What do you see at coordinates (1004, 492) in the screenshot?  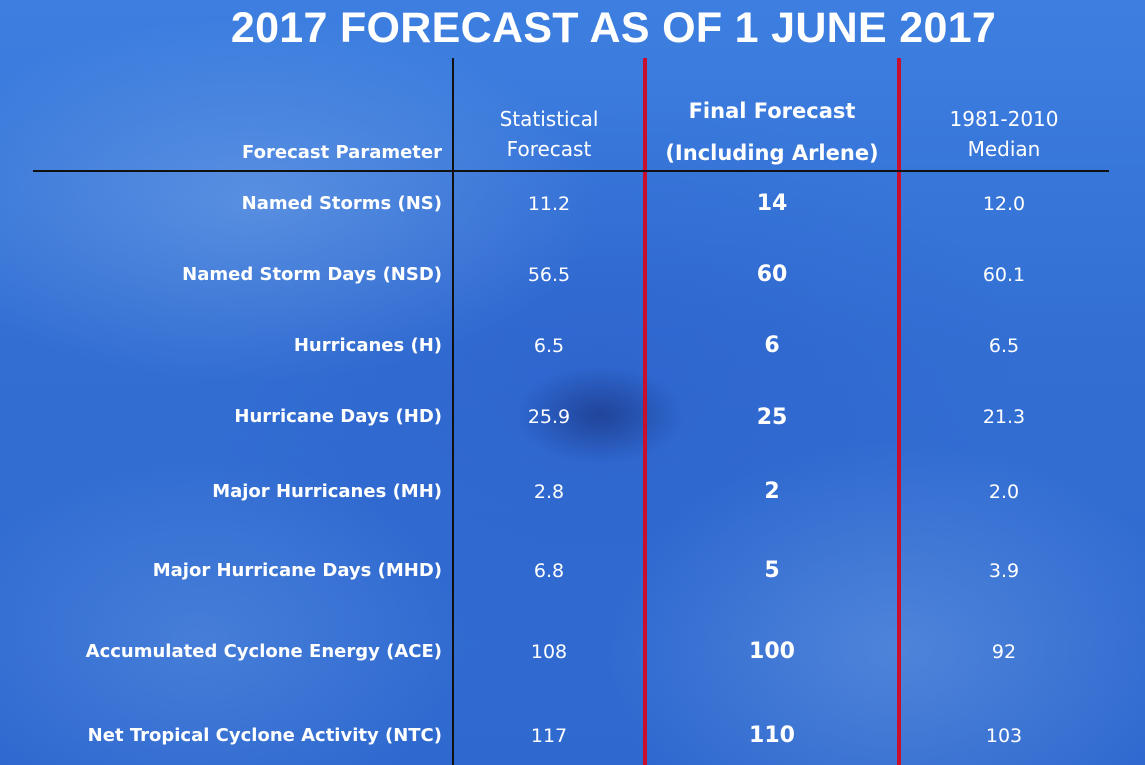 I see `row-mh-median: 2.0` at bounding box center [1004, 492].